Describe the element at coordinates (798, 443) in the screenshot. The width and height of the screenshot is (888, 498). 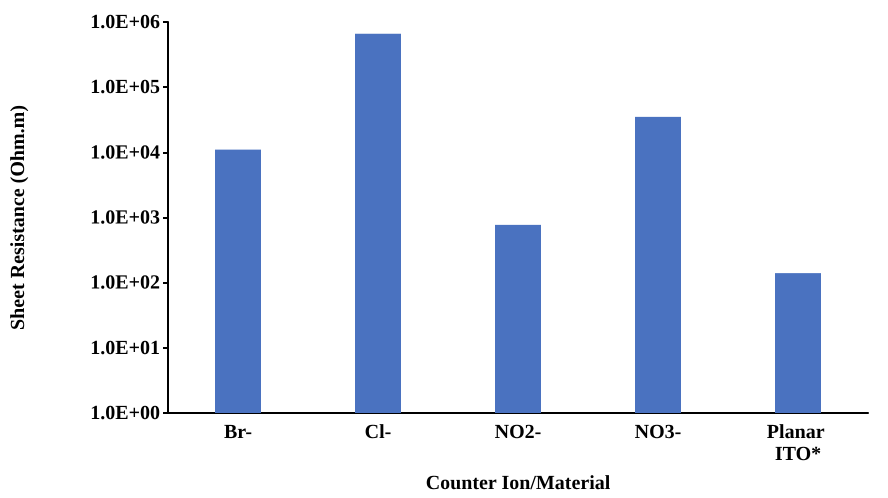
I see `x-tick-label: Planar ITO*` at that location.